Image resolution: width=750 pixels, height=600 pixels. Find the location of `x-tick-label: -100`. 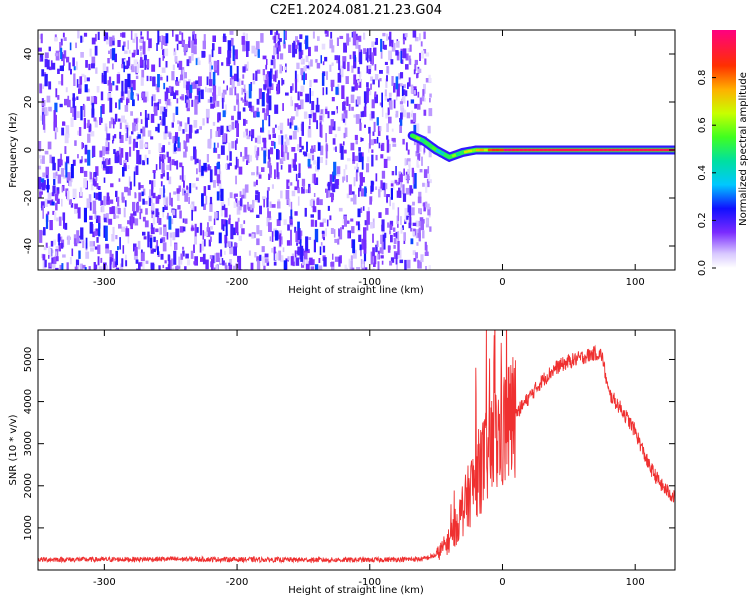

x-tick-label: -100 is located at coordinates (369, 582).